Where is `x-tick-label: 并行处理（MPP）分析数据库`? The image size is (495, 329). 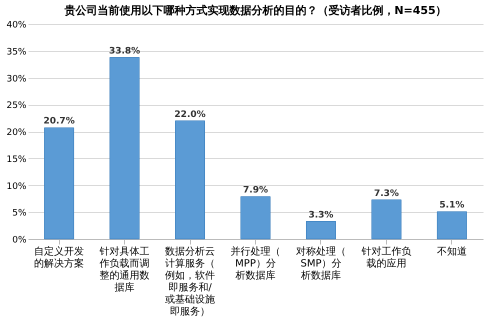
x-tick-label: 并行处理（MPP）分析数据库 is located at coordinates (255, 264).